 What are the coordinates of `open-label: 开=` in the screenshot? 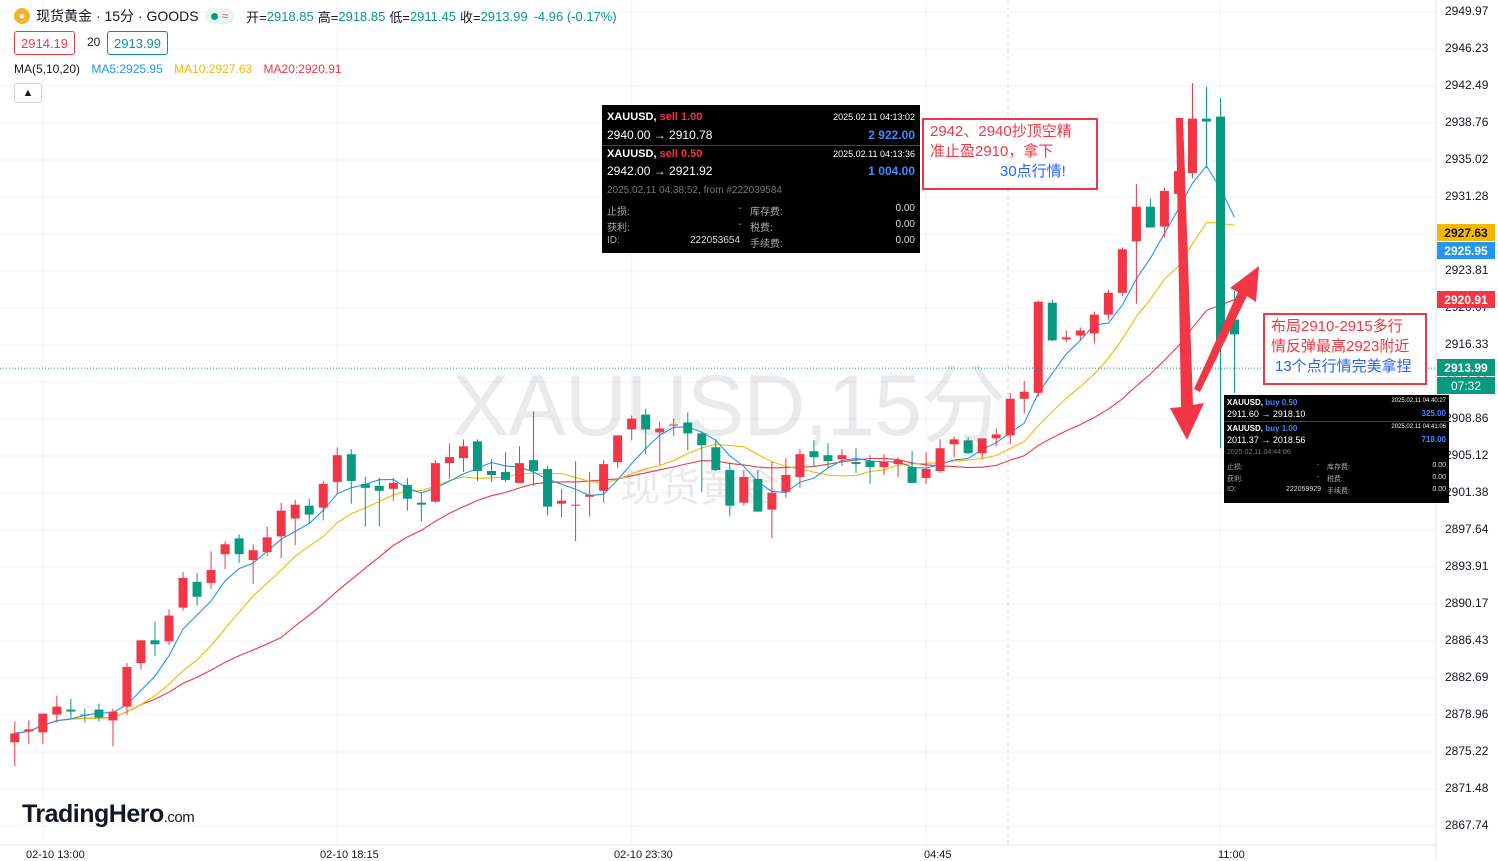 It's located at (256, 17).